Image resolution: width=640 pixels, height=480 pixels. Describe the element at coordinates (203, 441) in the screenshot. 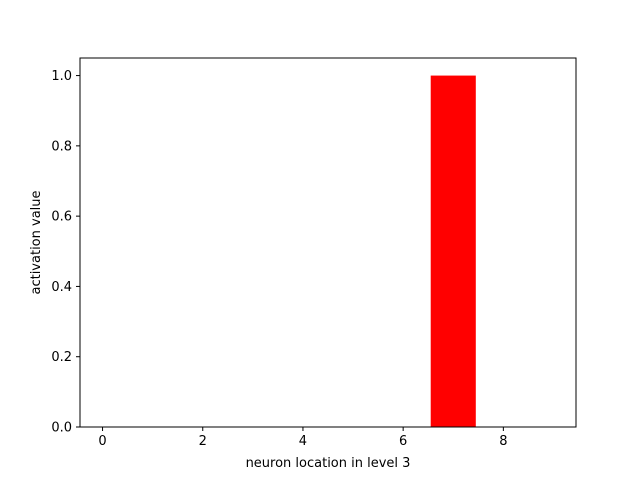

I see `x-tick-label: 2` at that location.